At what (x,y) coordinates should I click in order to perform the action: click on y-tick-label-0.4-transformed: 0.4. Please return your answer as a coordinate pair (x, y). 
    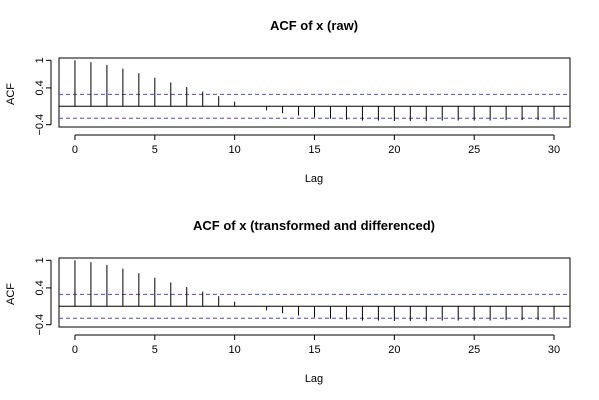
    Looking at the image, I should click on (40, 287).